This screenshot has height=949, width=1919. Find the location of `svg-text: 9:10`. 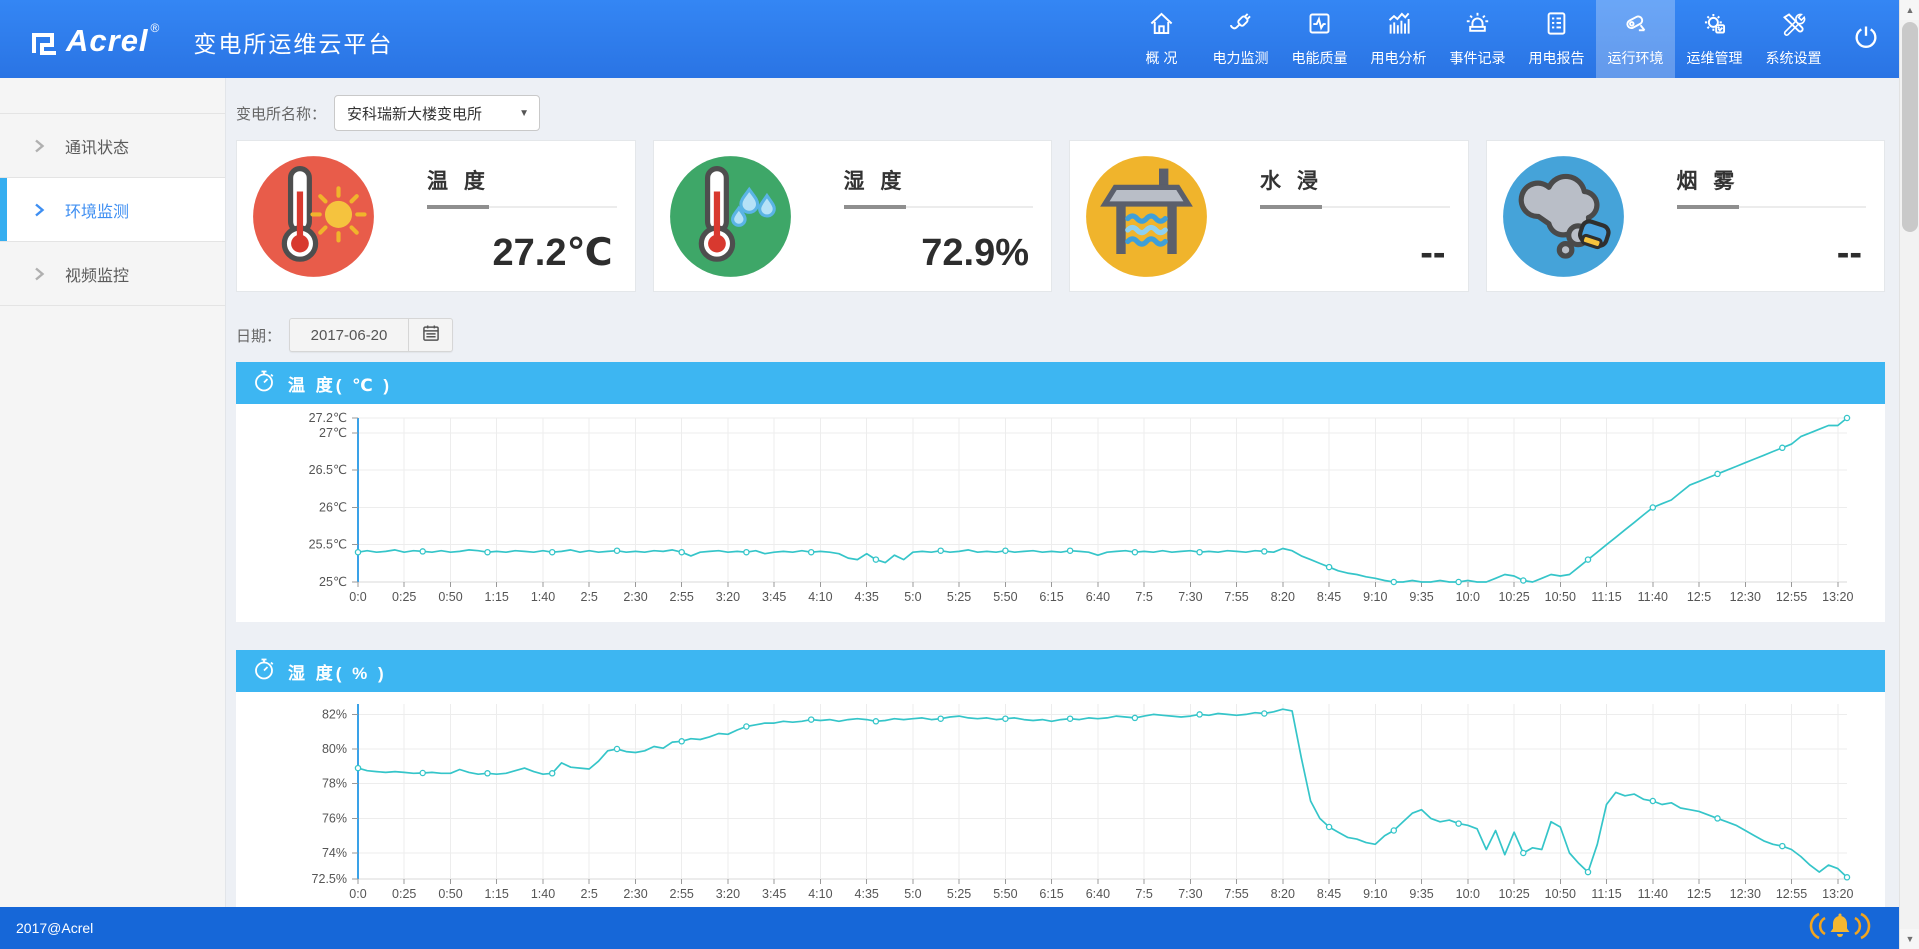

svg-text: 9:10 is located at coordinates (1375, 597).